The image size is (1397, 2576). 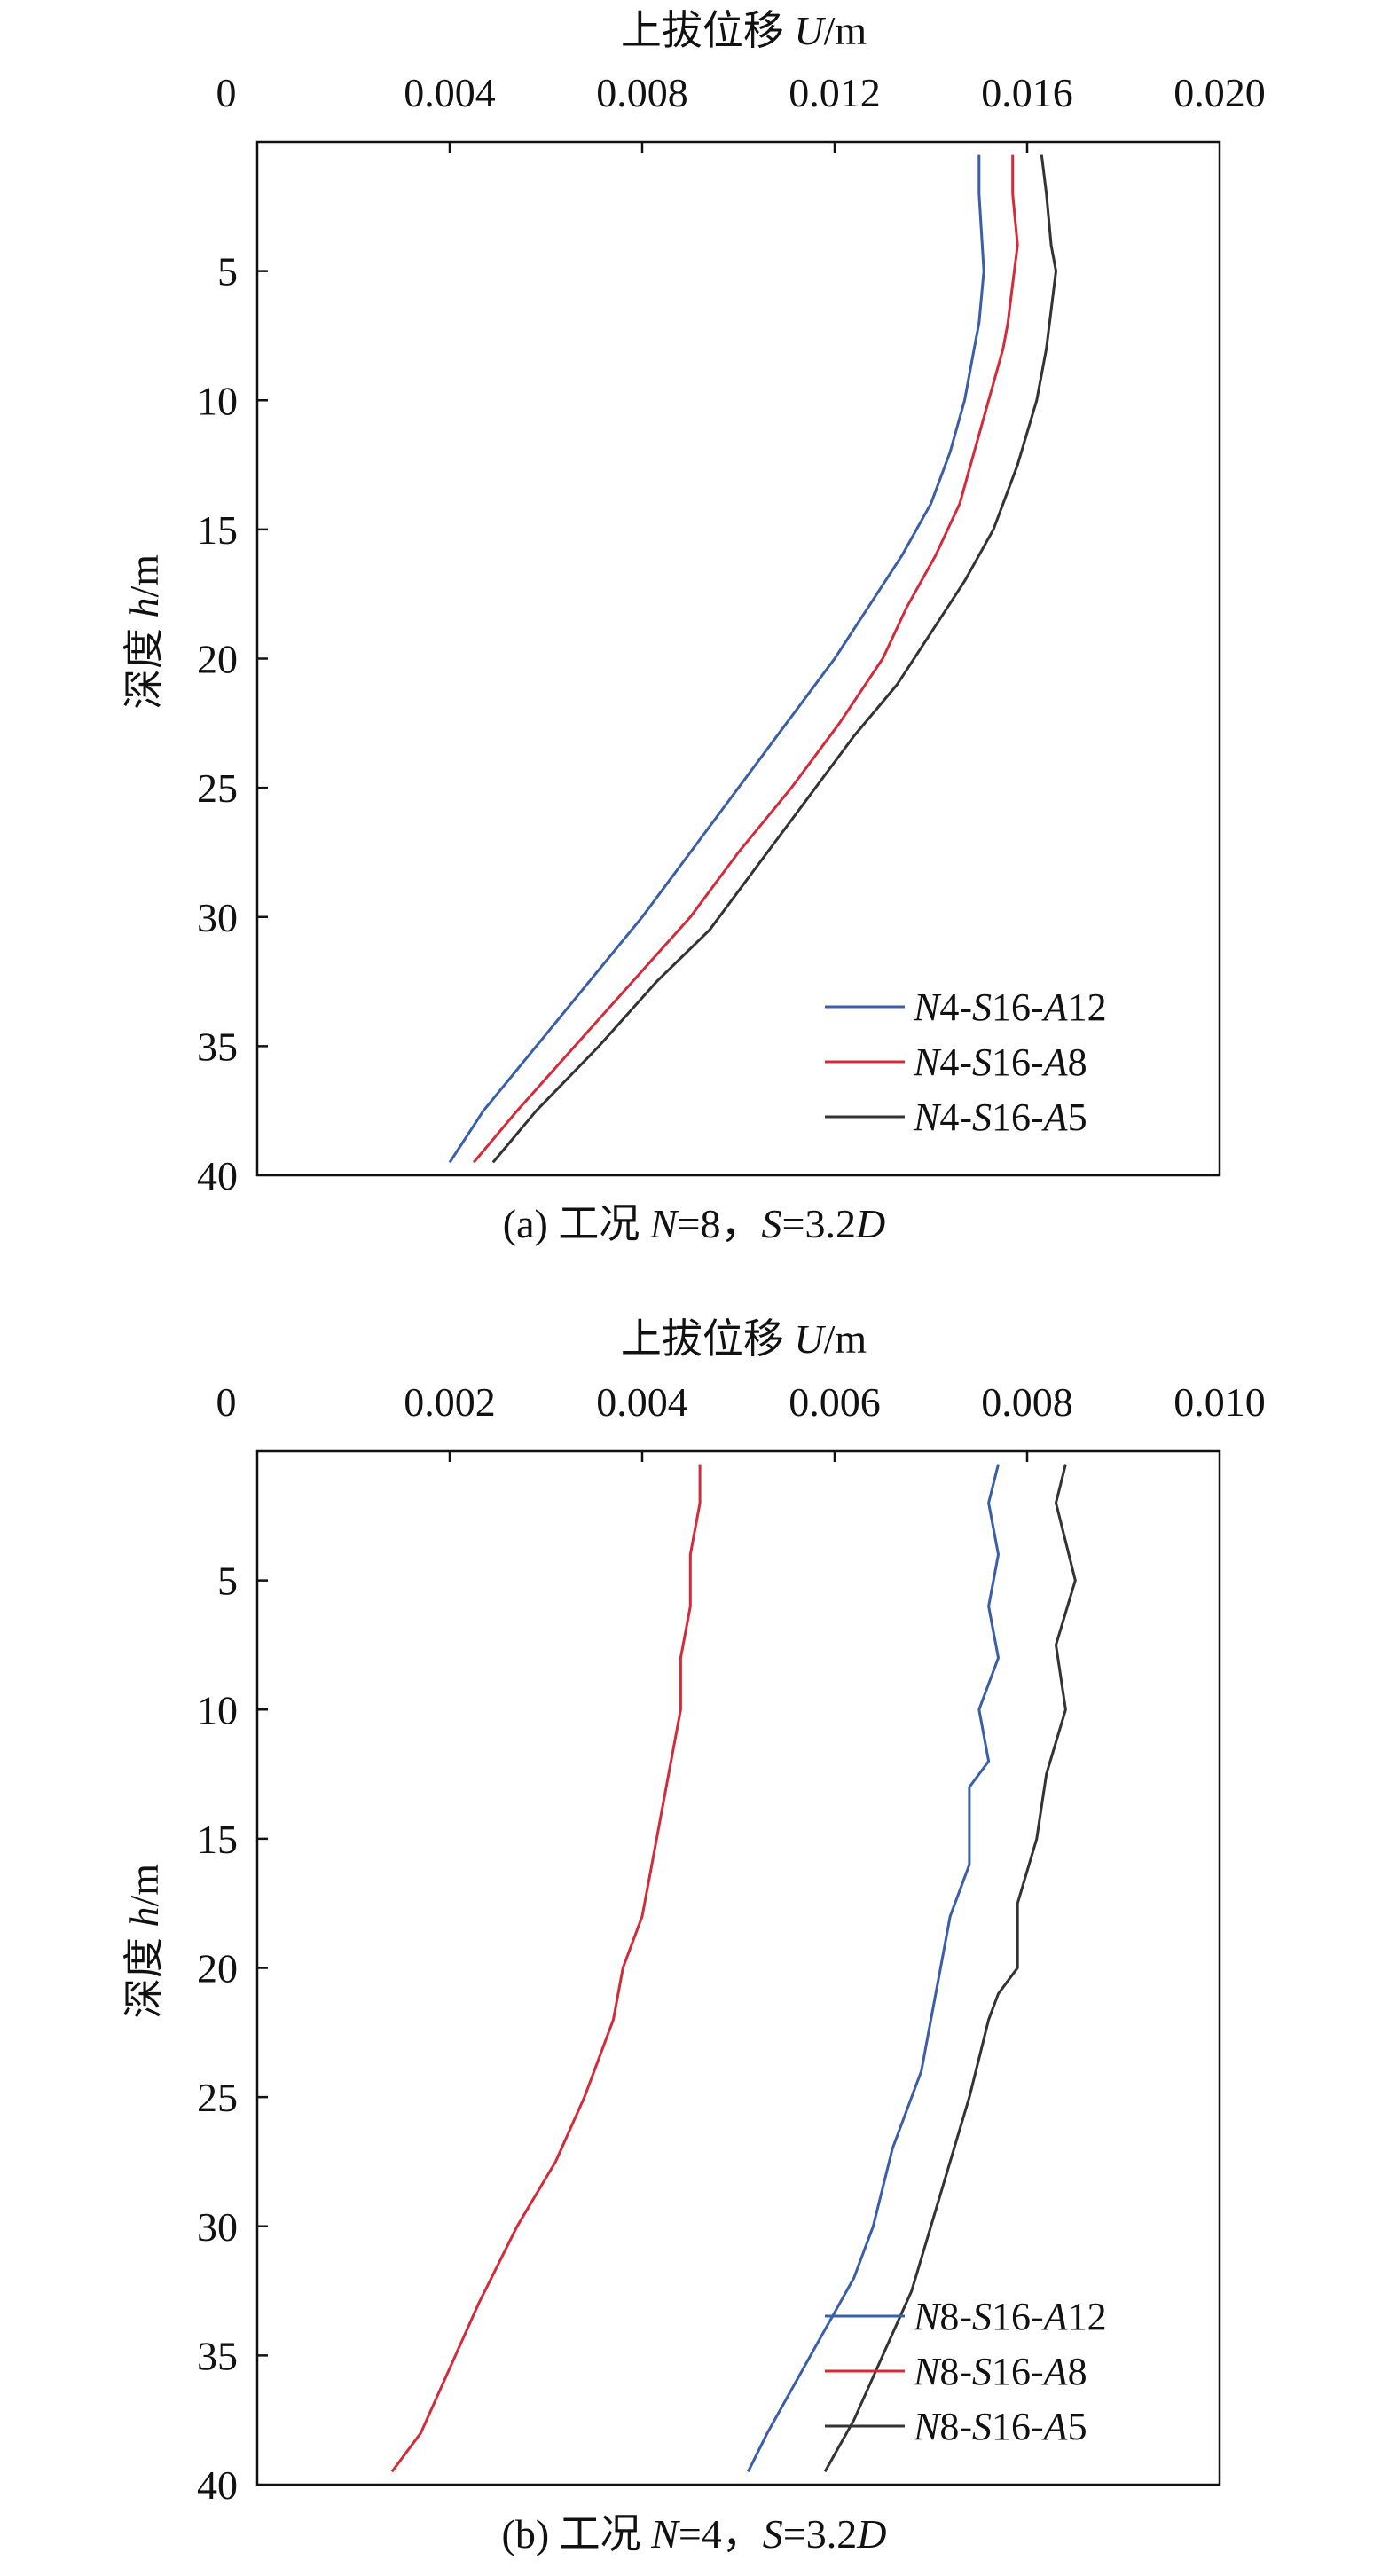 What do you see at coordinates (695, 2533) in the screenshot?
I see `figure-caption: (b) 工况 N=4，S=3.2D` at bounding box center [695, 2533].